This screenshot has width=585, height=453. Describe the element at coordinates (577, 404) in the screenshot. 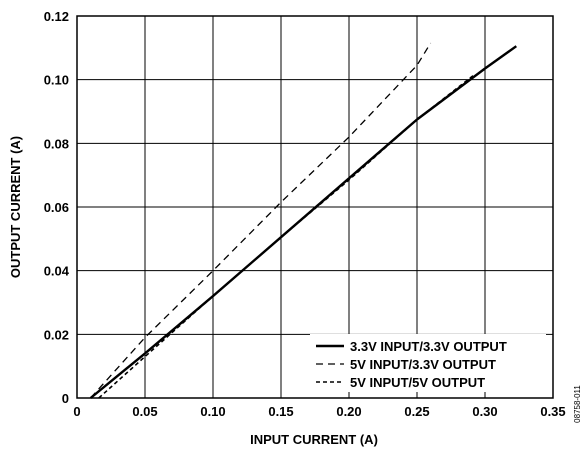

I see `figure-id: 08758-011` at that location.